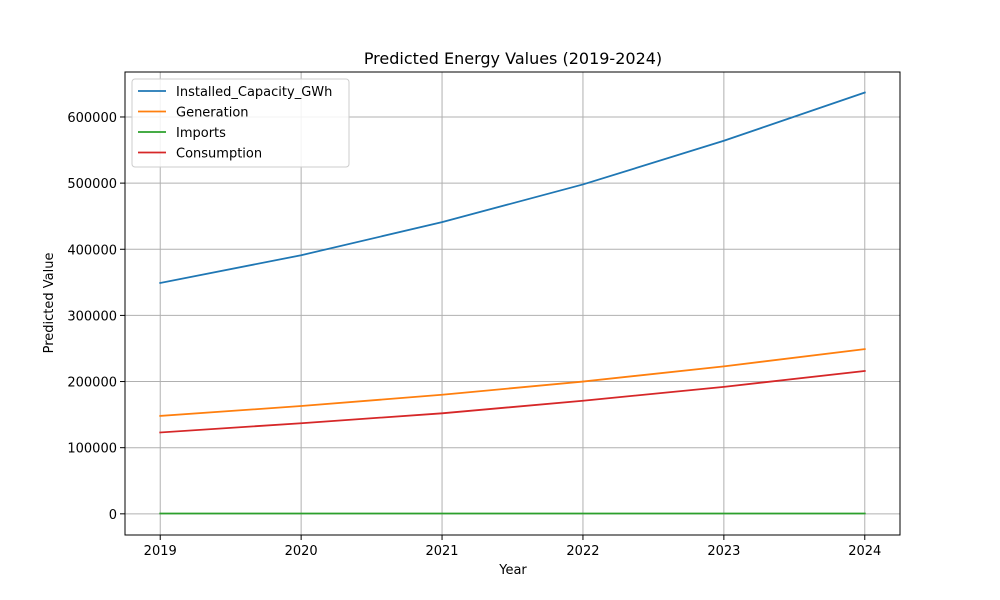 This screenshot has height=600, width=1000. Describe the element at coordinates (513, 58) in the screenshot. I see `chart-title: Predicted Energy Values (2019-2024)` at that location.